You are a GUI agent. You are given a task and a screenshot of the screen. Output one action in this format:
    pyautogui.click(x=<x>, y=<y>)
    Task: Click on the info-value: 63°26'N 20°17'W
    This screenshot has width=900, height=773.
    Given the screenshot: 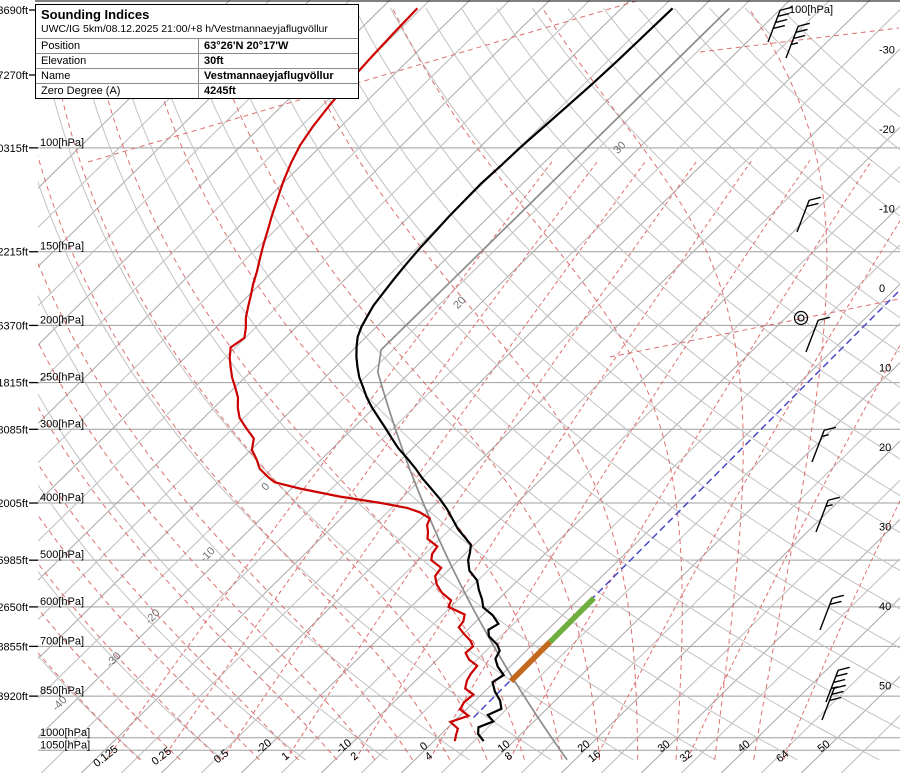 What is the action you would take?
    pyautogui.click(x=278, y=46)
    